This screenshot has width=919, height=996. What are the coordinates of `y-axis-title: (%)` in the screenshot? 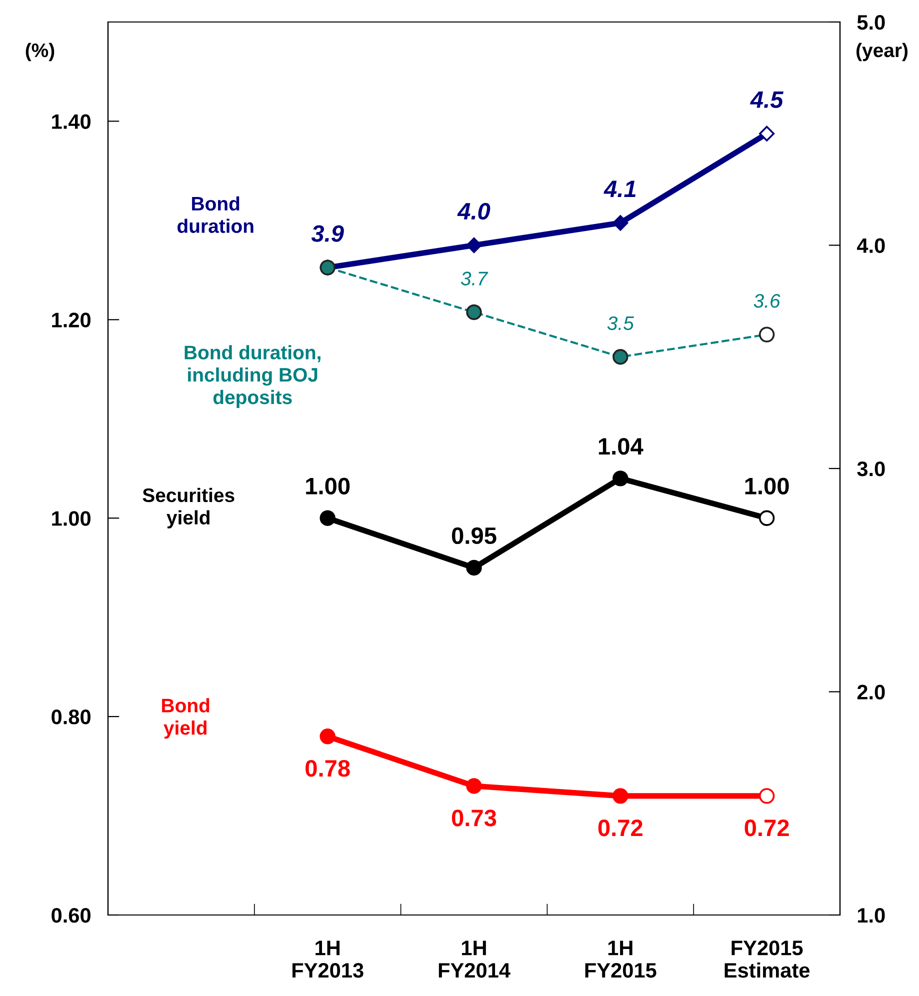 It's located at (40, 52).